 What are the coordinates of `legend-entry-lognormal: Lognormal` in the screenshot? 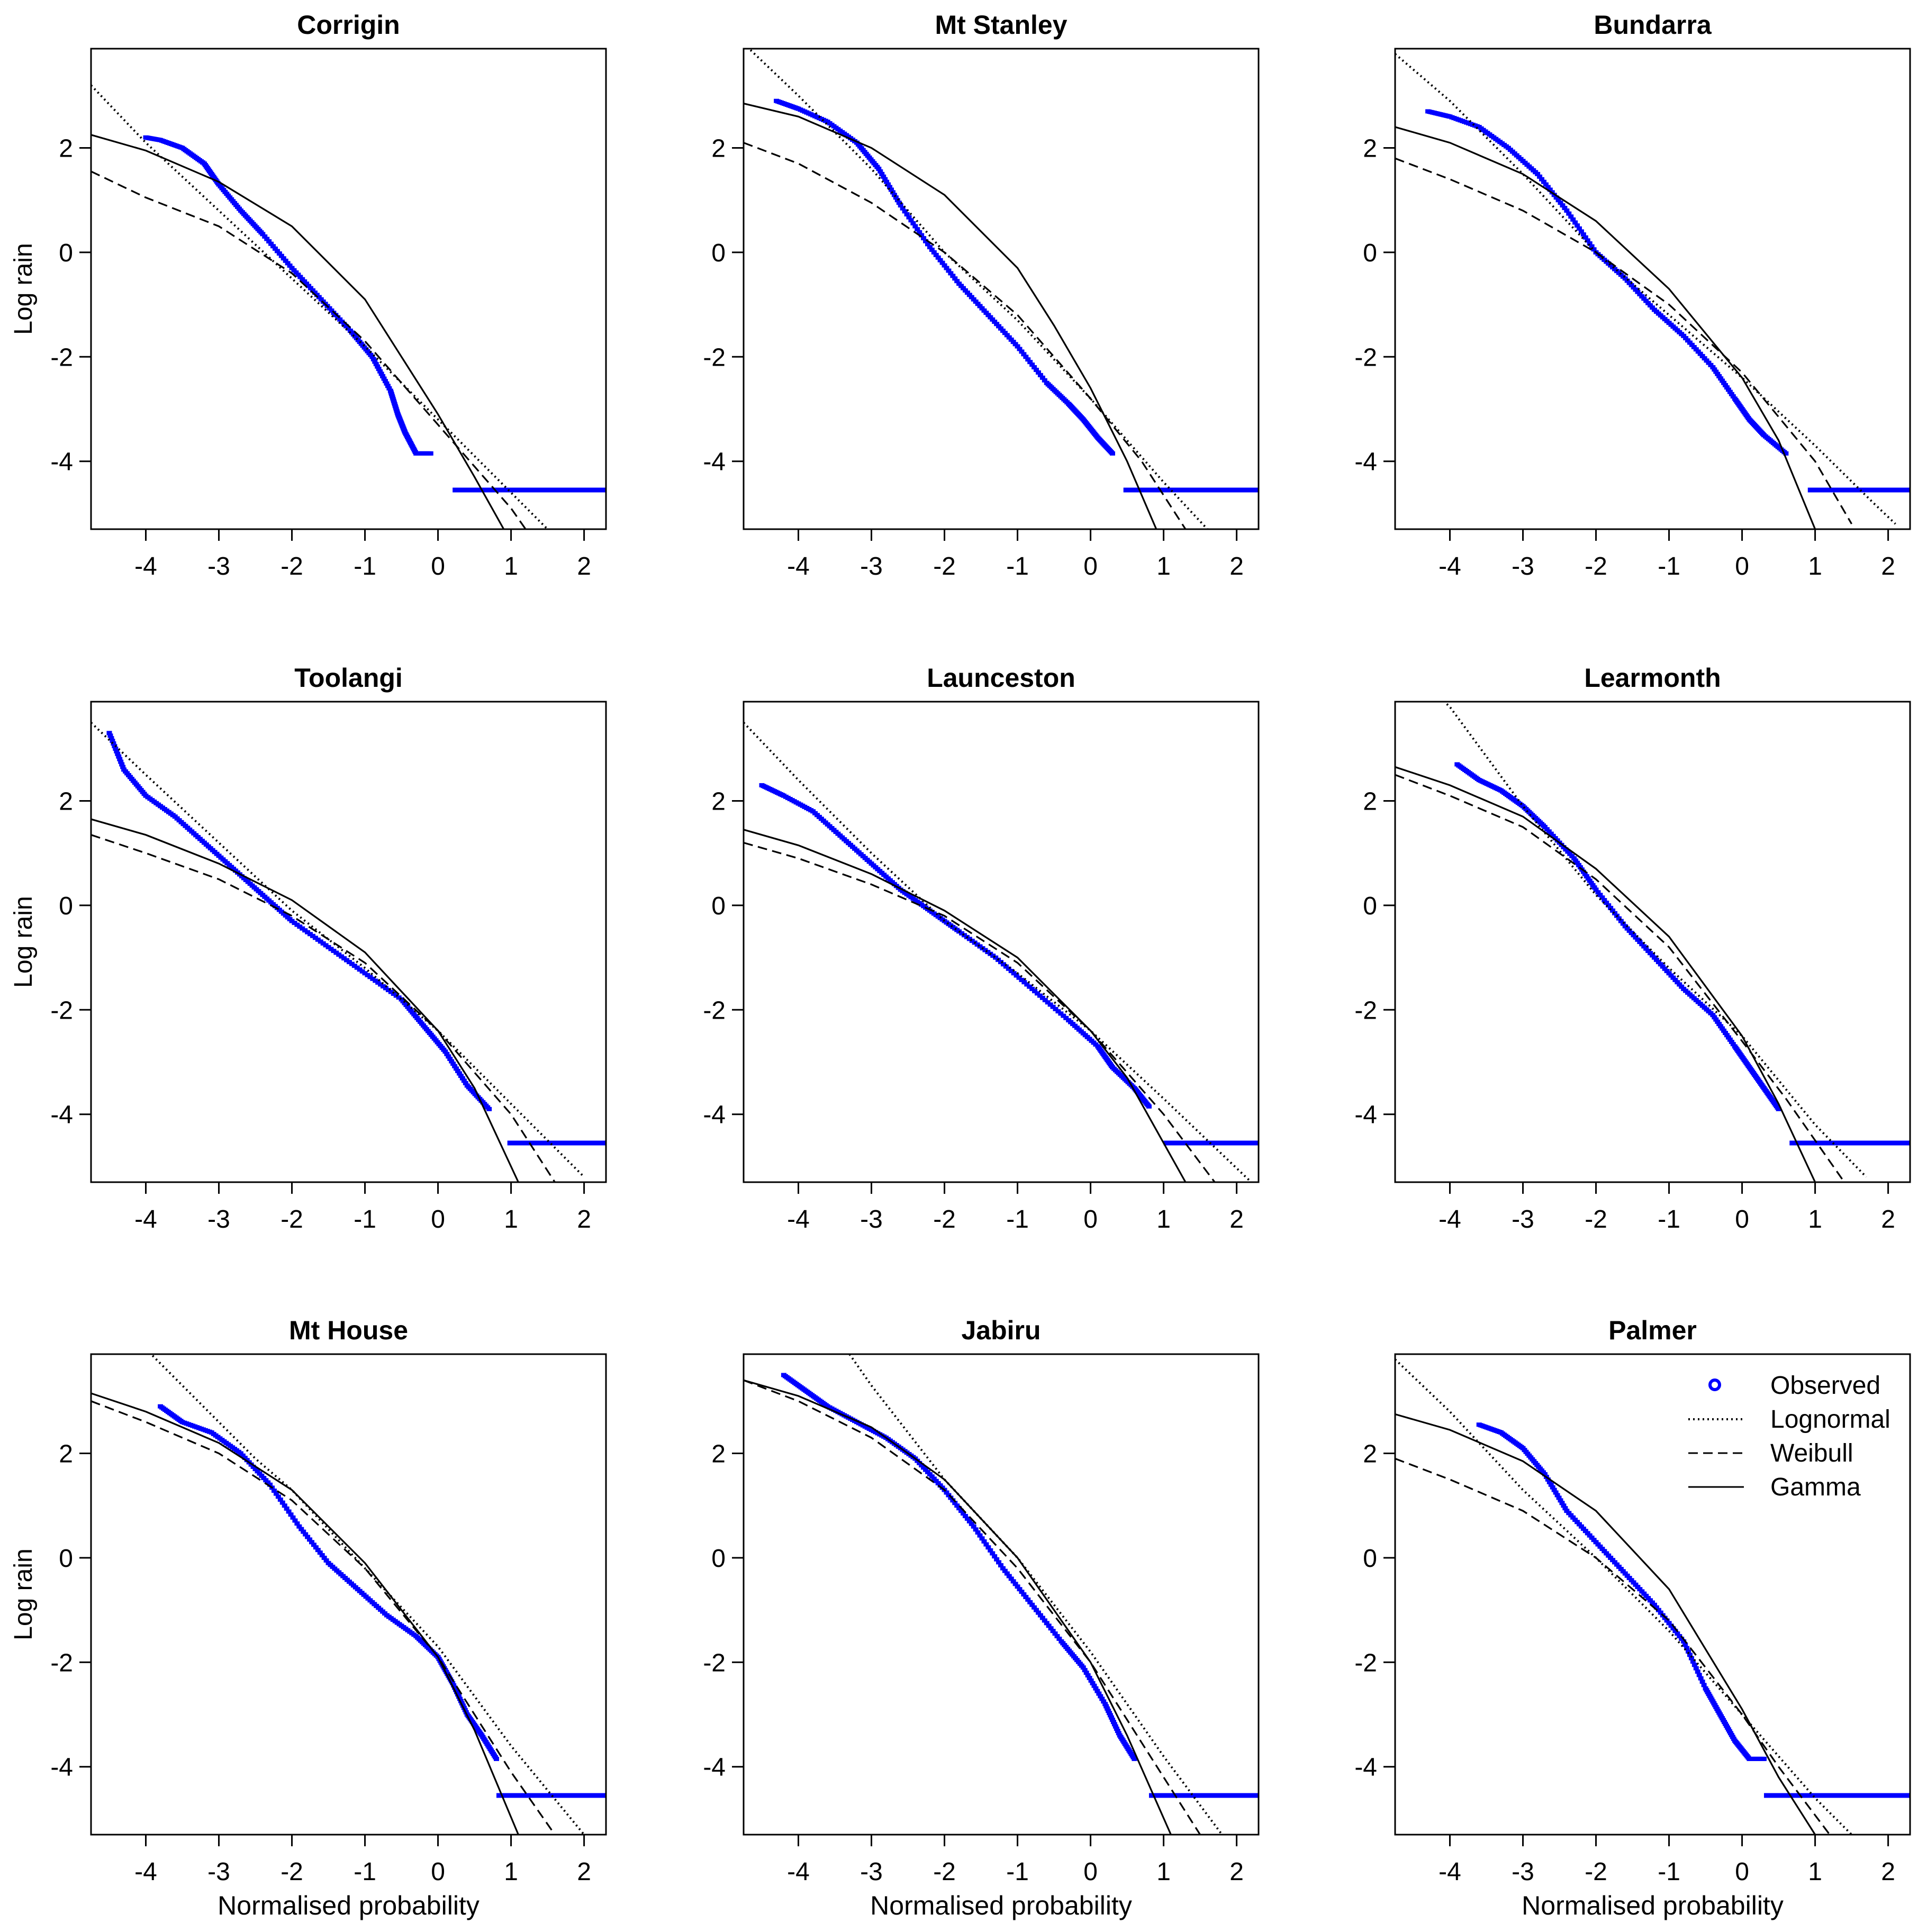 It's located at (1789, 1419).